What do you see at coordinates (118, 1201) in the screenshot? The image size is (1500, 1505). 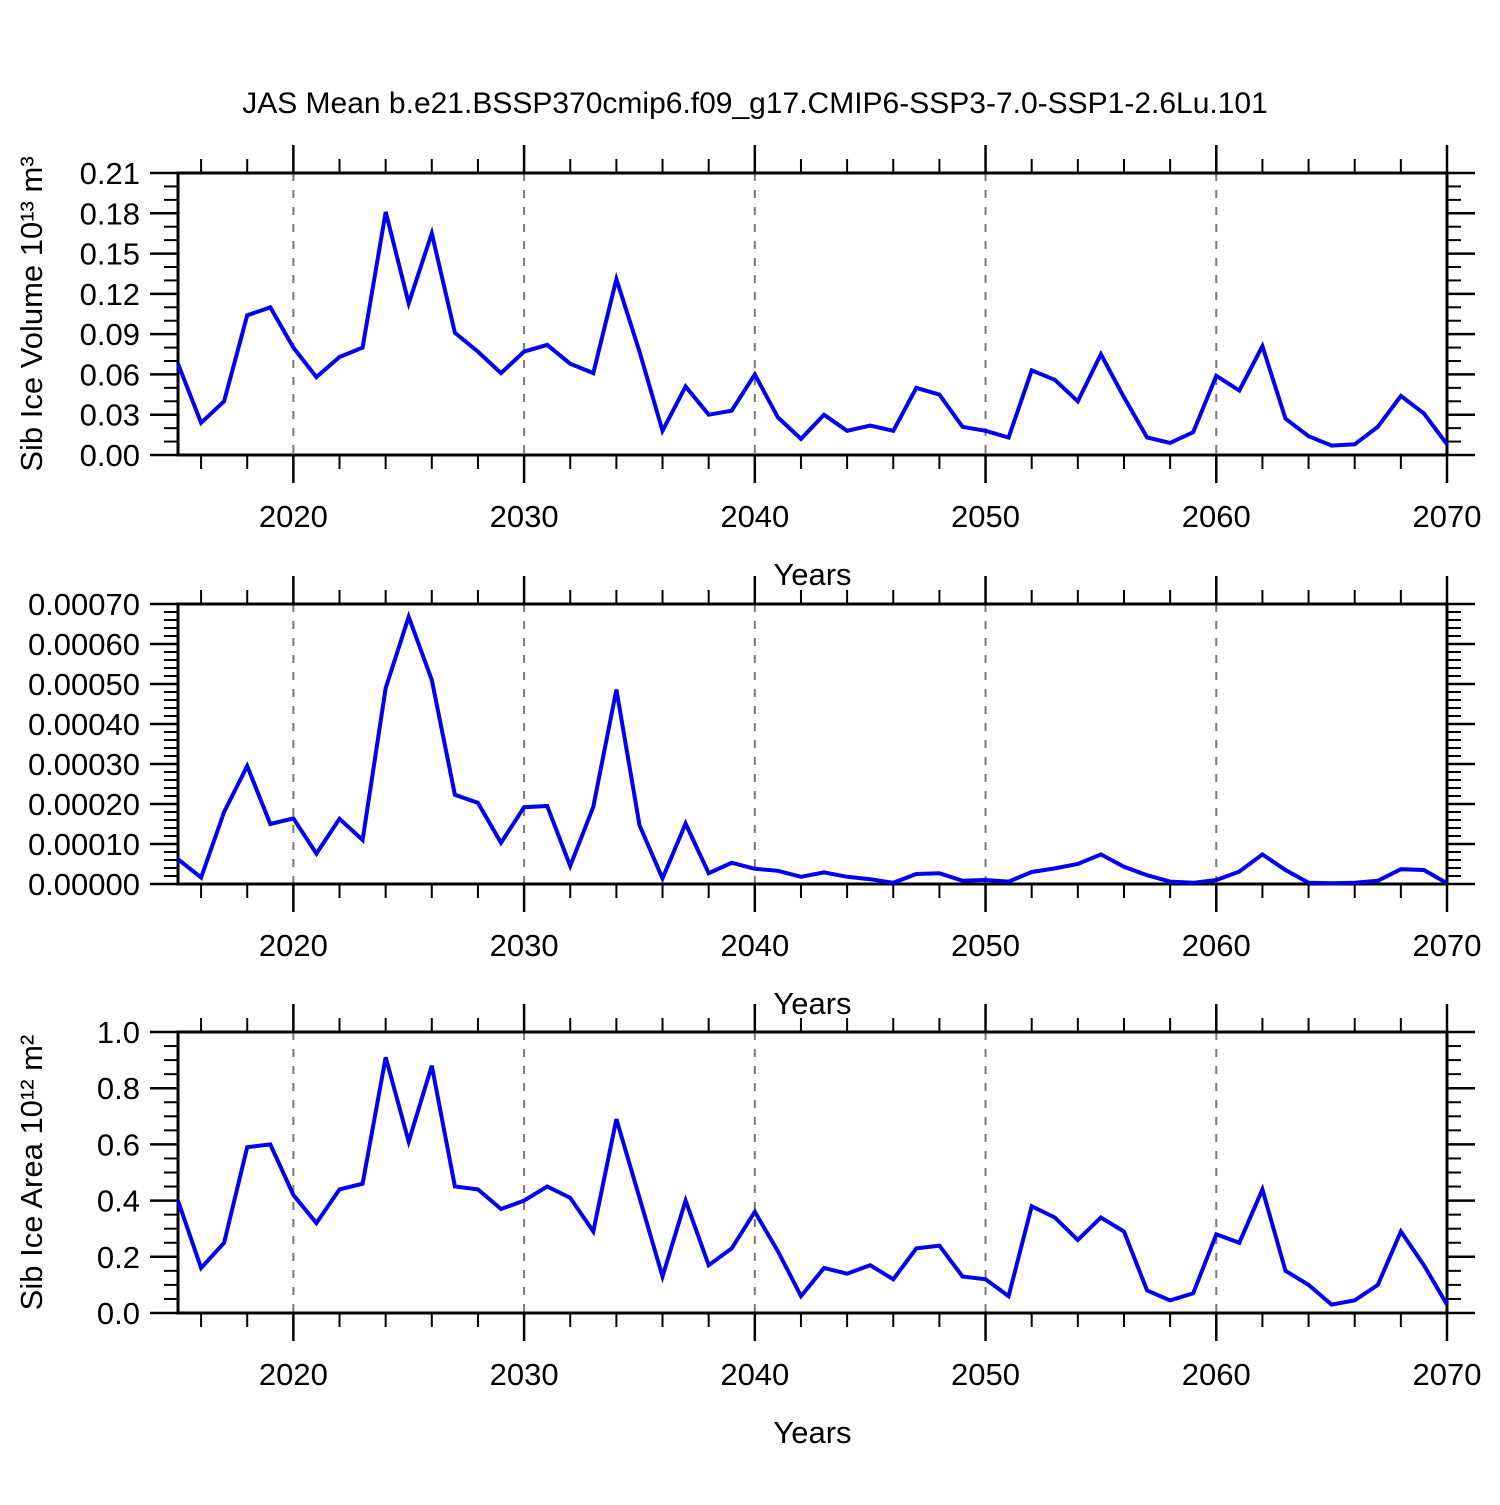 I see `y-tick-label: 0.4` at bounding box center [118, 1201].